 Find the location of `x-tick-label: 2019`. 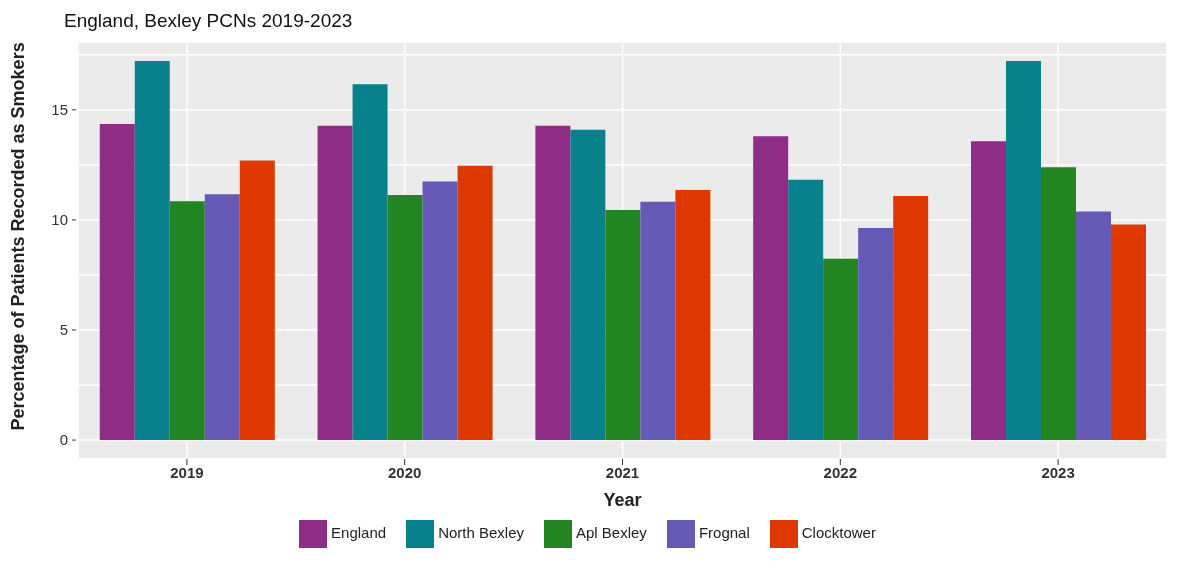

x-tick-label: 2019 is located at coordinates (187, 472).